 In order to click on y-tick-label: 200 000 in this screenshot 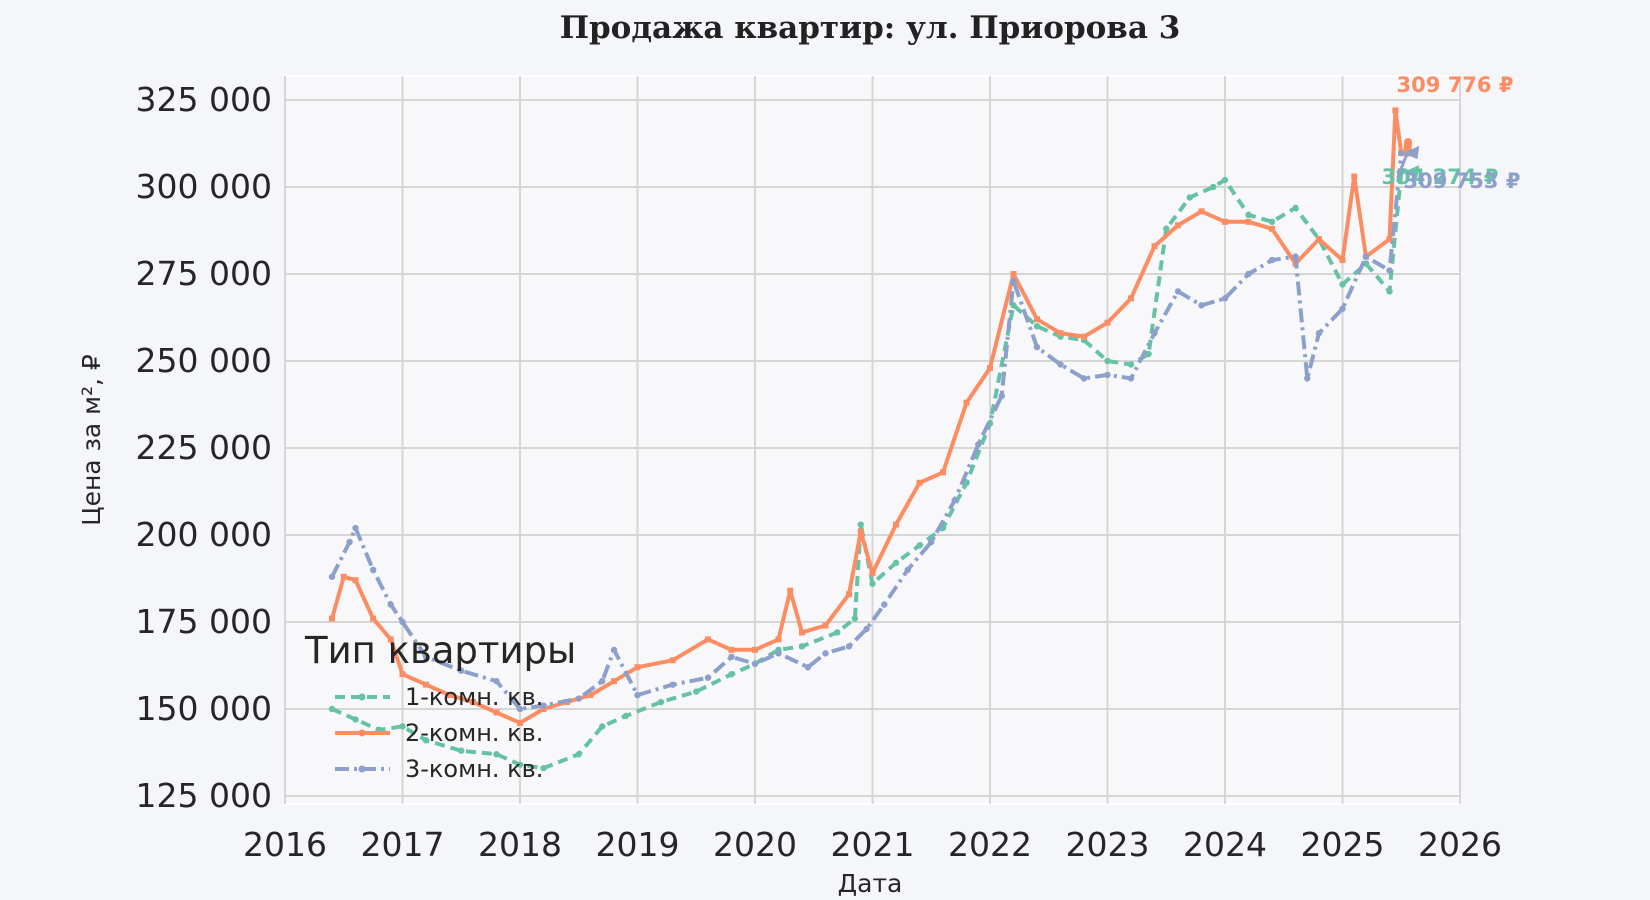, I will do `click(204, 534)`.